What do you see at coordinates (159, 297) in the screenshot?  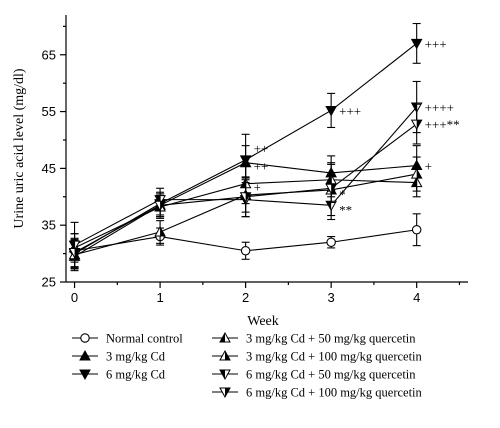 I see `x-tick-label: 1` at bounding box center [159, 297].